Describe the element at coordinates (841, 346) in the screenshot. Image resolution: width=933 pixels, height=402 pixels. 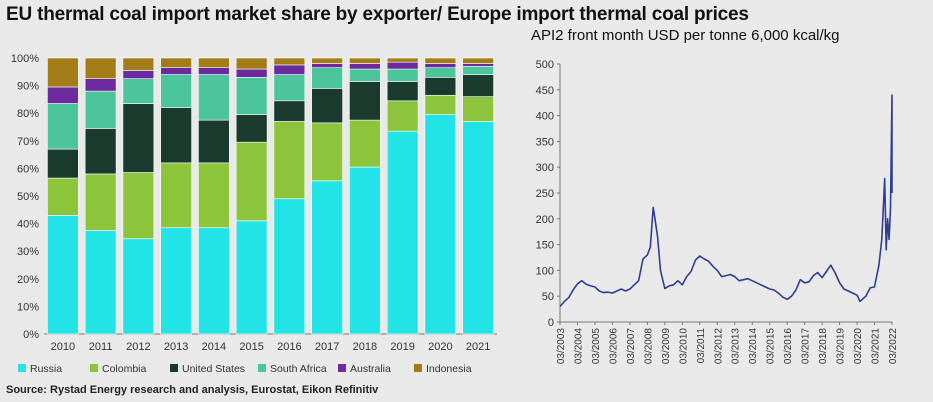
I see `x-tick-label: 03/2019` at that location.